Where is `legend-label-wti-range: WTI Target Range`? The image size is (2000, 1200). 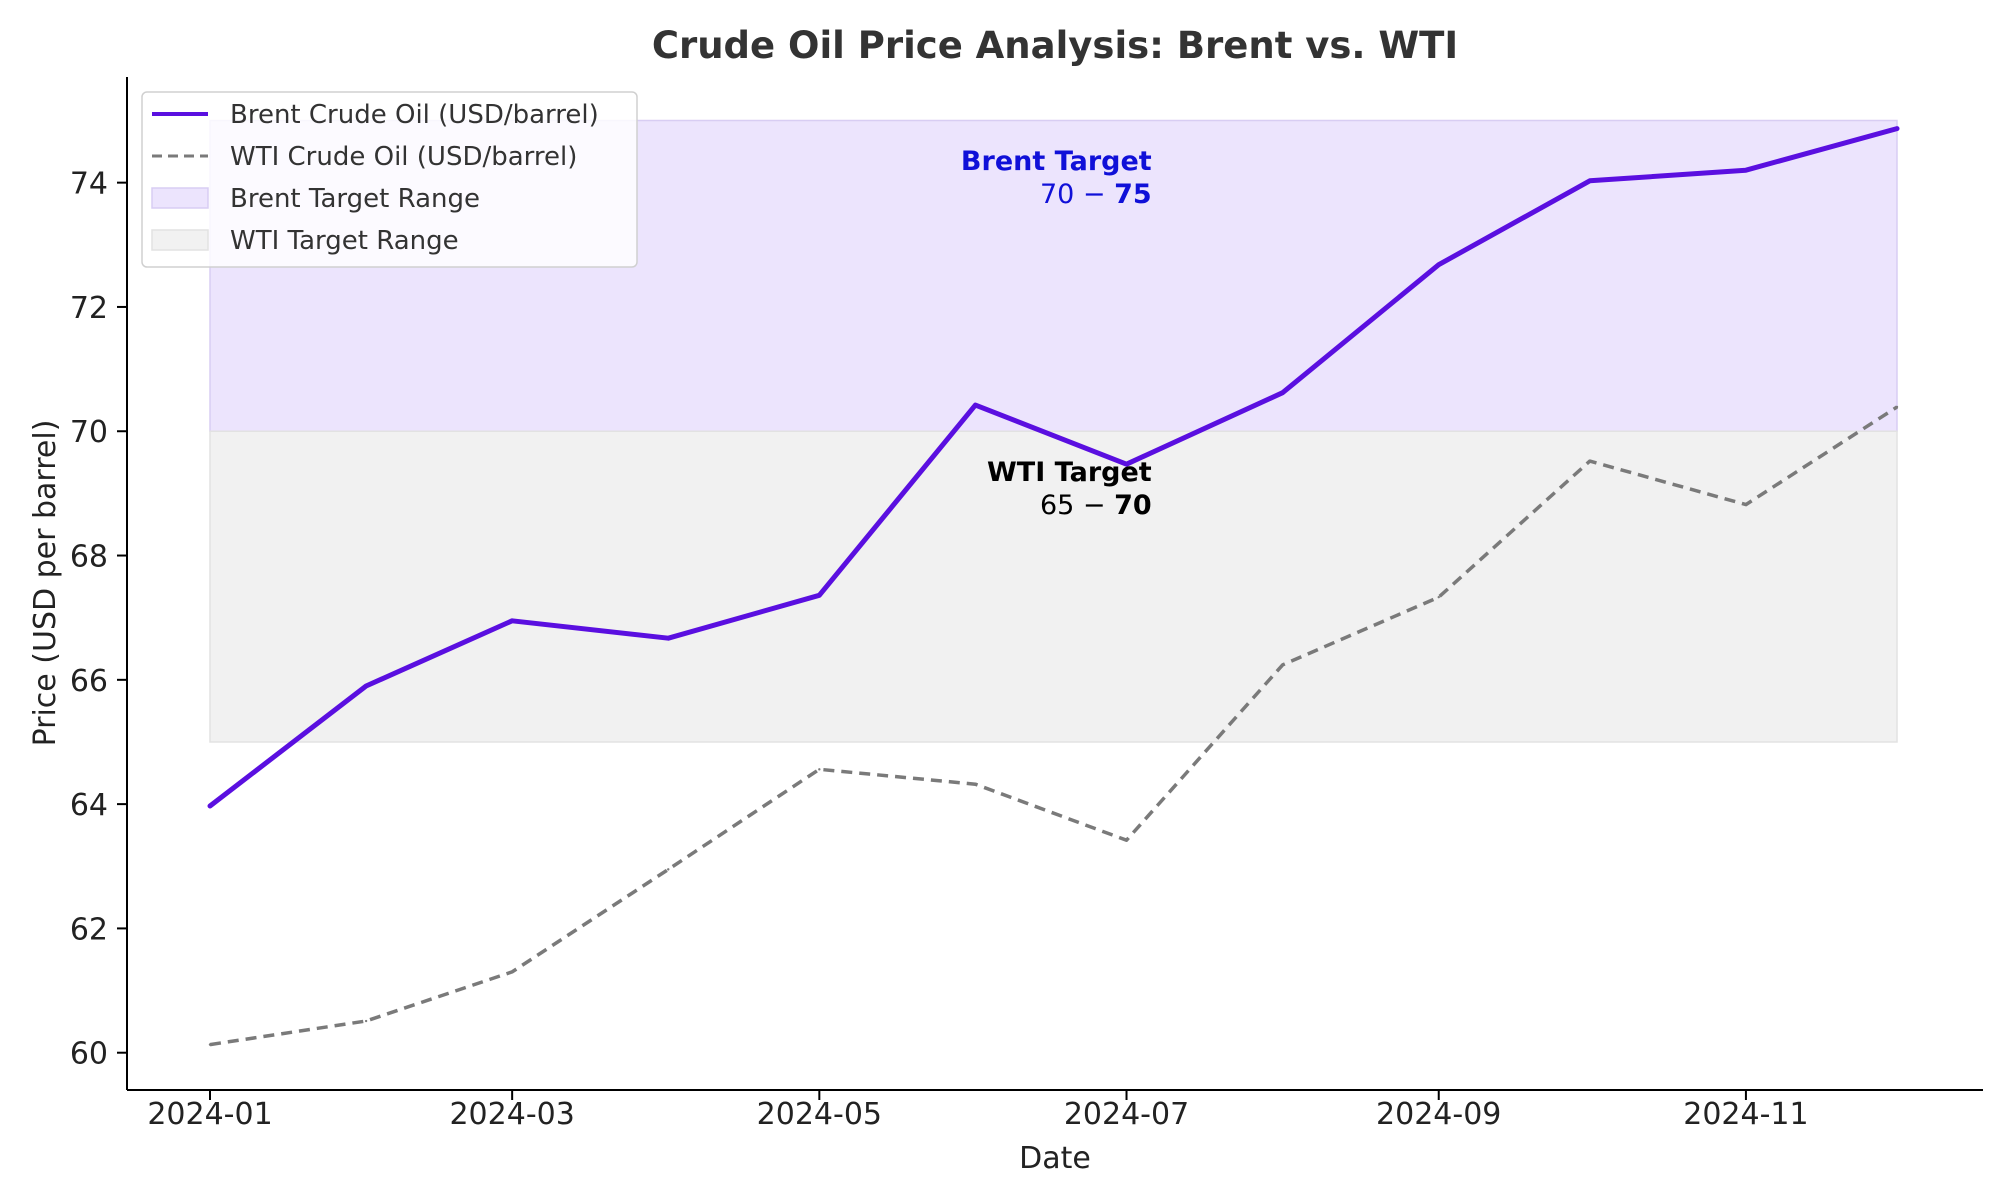 legend-label-wti-range: WTI Target Range is located at coordinates (344, 241).